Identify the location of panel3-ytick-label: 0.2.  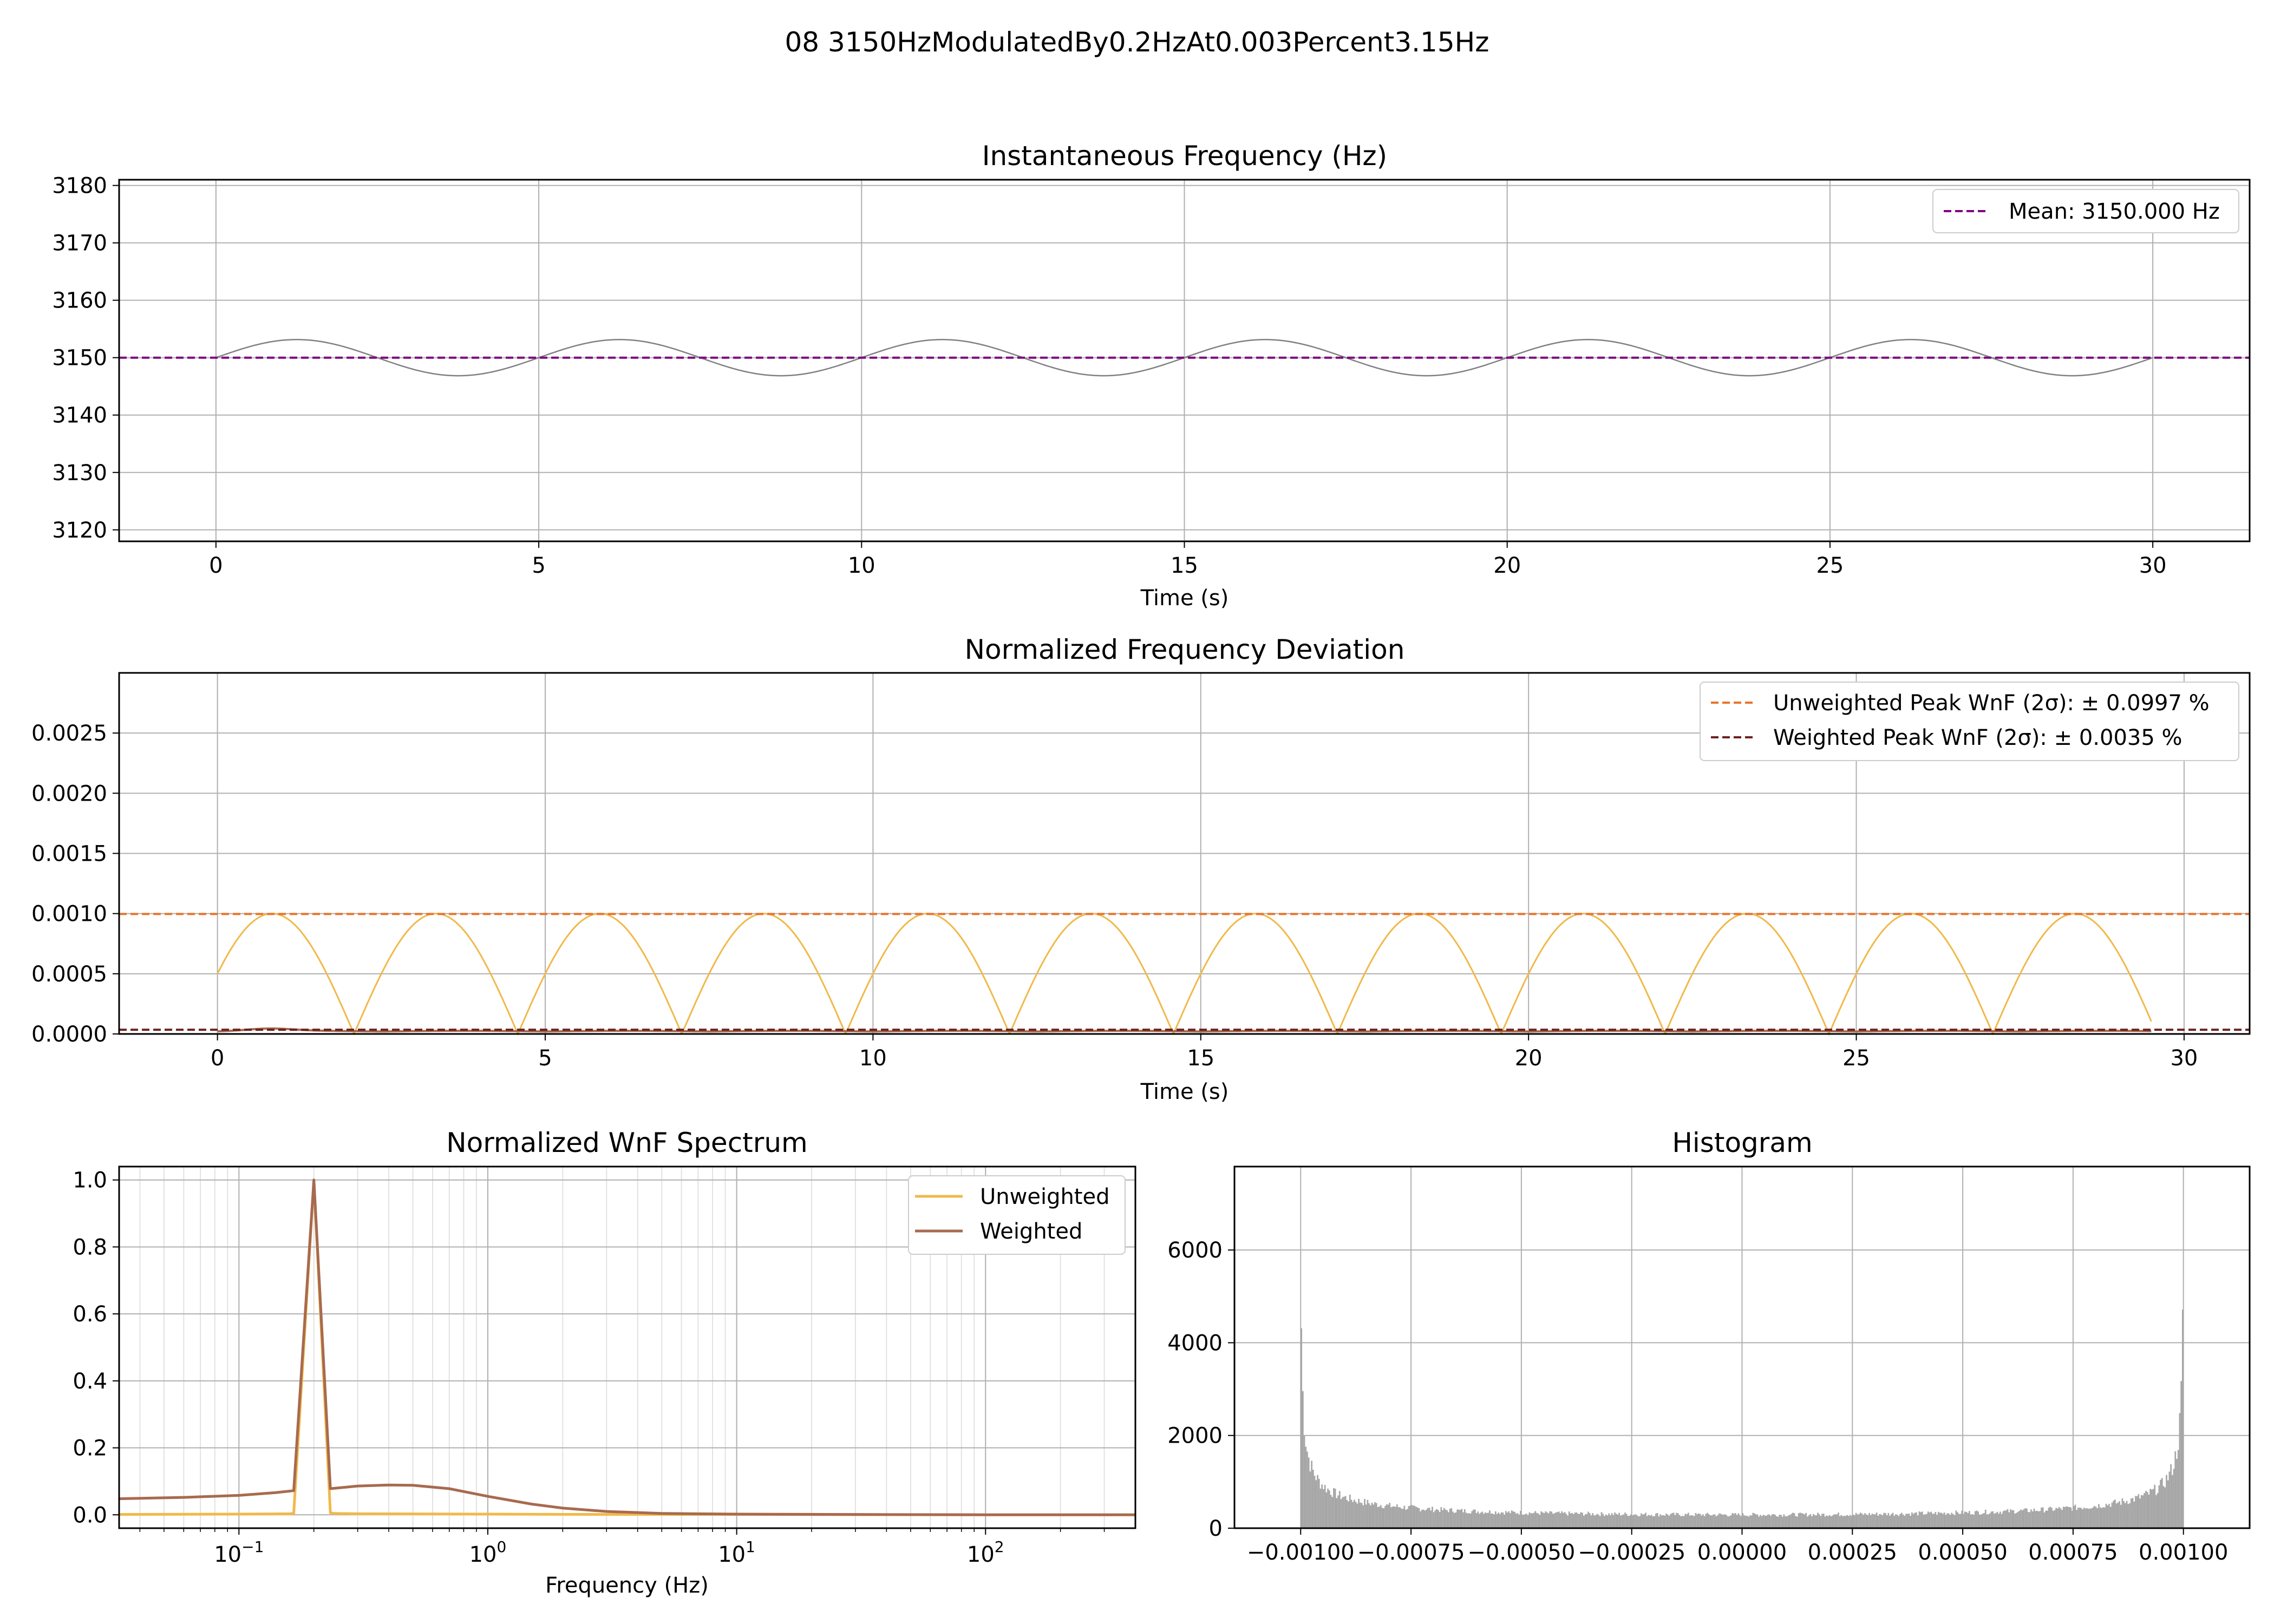
(90, 1448).